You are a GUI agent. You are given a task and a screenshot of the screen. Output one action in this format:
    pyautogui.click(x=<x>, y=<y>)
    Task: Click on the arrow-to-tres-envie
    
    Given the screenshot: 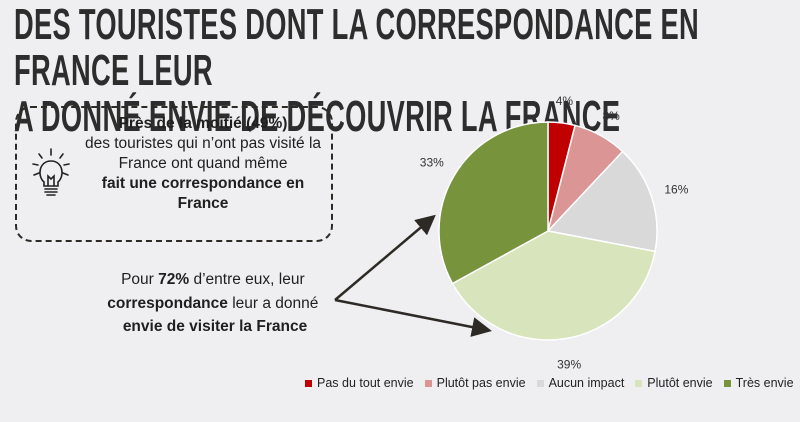 What is the action you would take?
    pyautogui.click(x=385, y=257)
    